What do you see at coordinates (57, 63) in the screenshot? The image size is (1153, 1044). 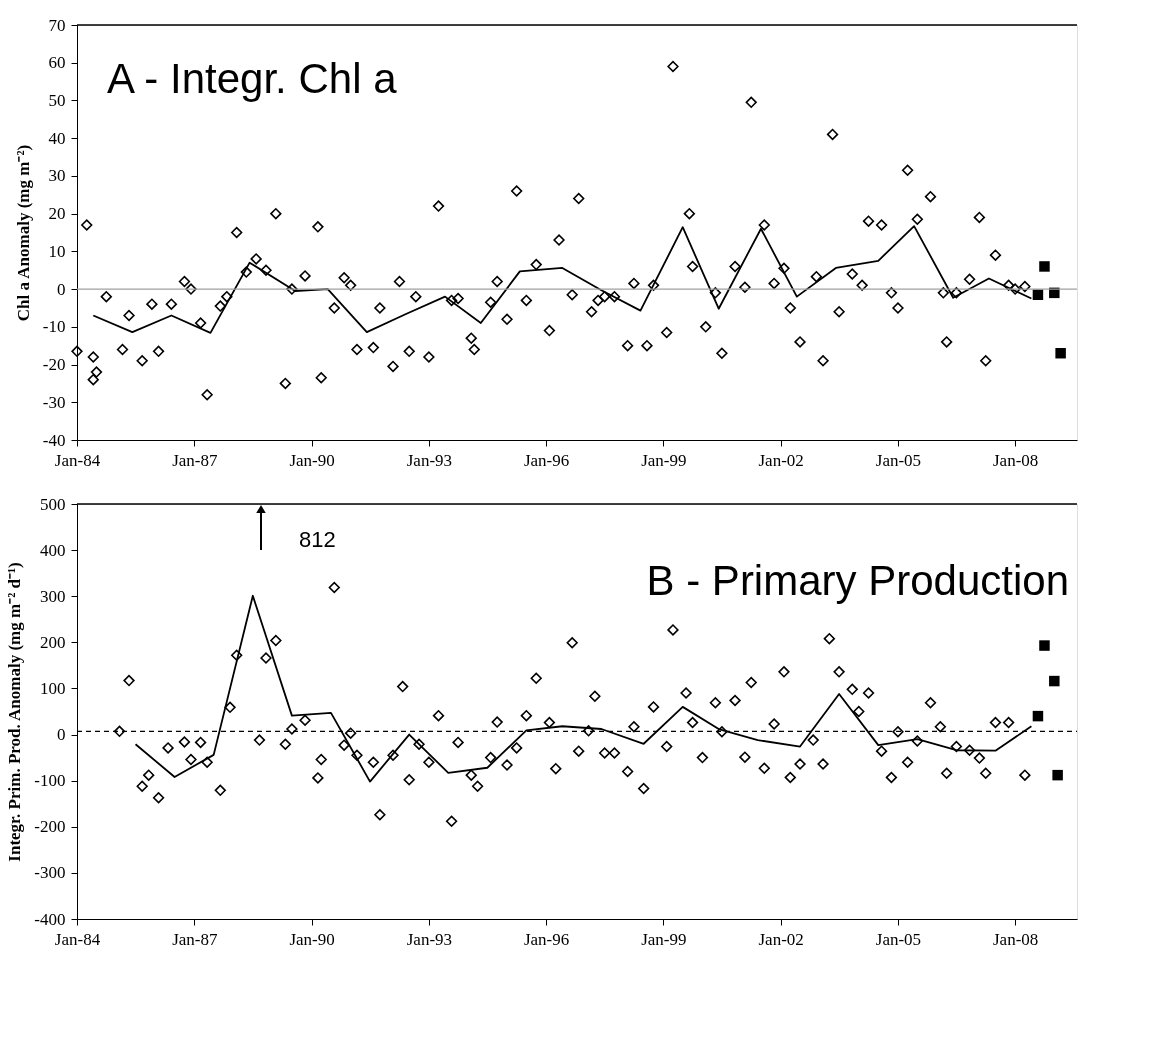 I see `y-tick-label: 60` at bounding box center [57, 63].